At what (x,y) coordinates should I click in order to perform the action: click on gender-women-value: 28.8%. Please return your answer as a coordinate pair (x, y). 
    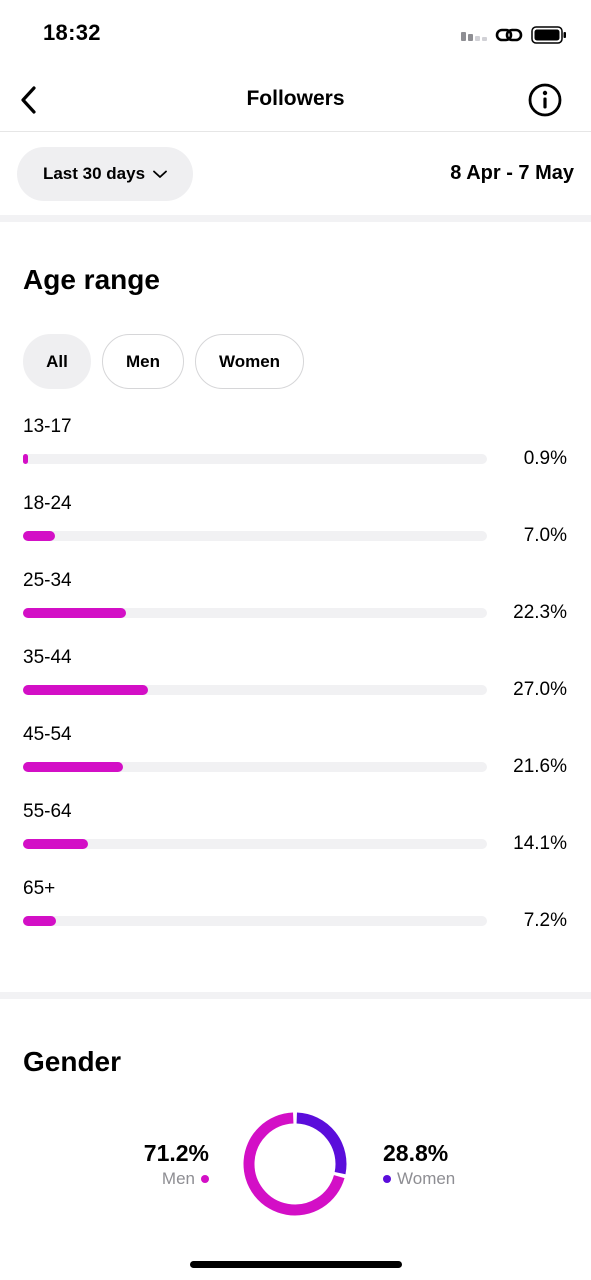
    Looking at the image, I should click on (416, 1153).